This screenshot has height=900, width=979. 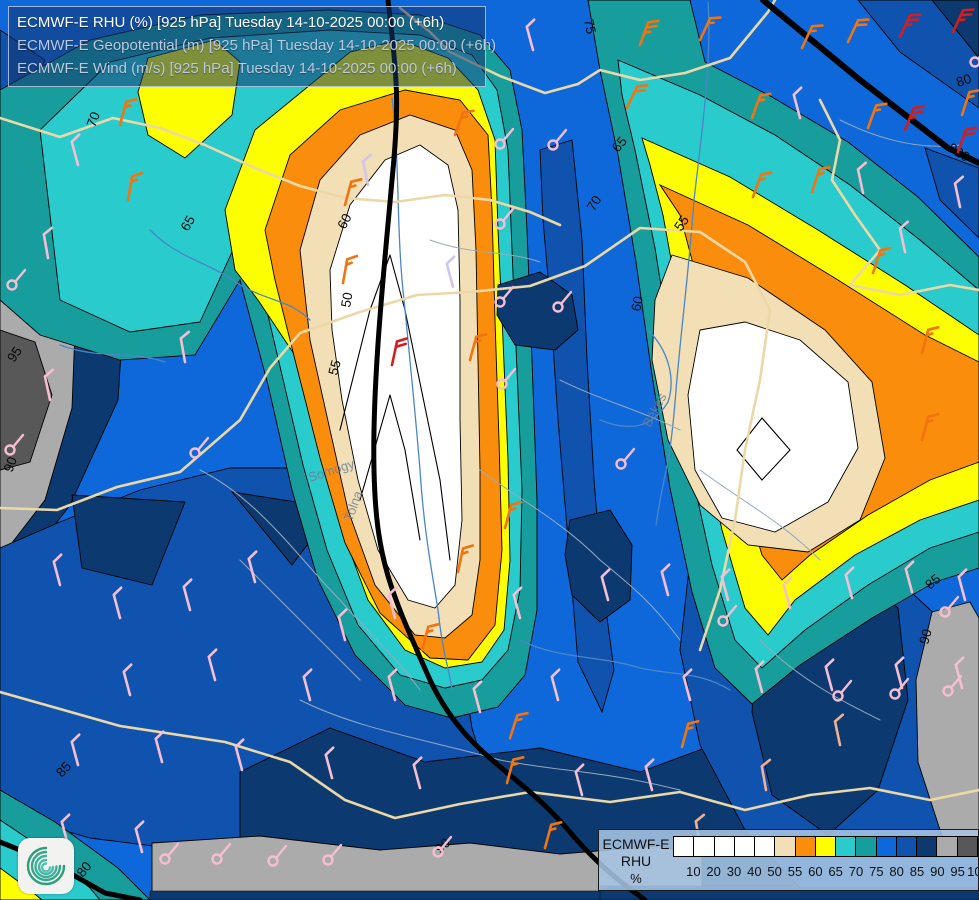 I want to click on legend-tick: 40, so click(x=754, y=871).